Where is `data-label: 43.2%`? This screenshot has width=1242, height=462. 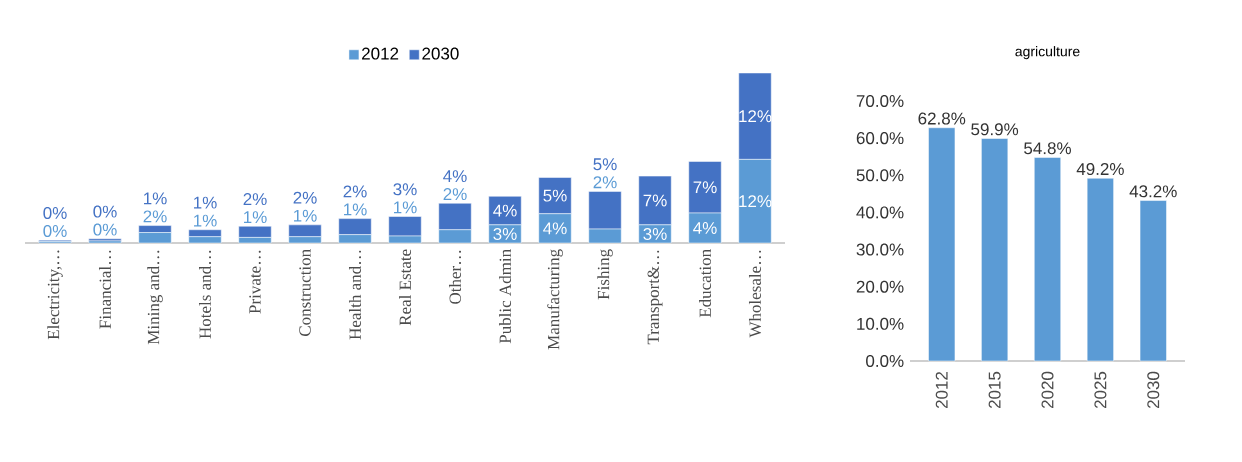
data-label: 43.2% is located at coordinates (1153, 191).